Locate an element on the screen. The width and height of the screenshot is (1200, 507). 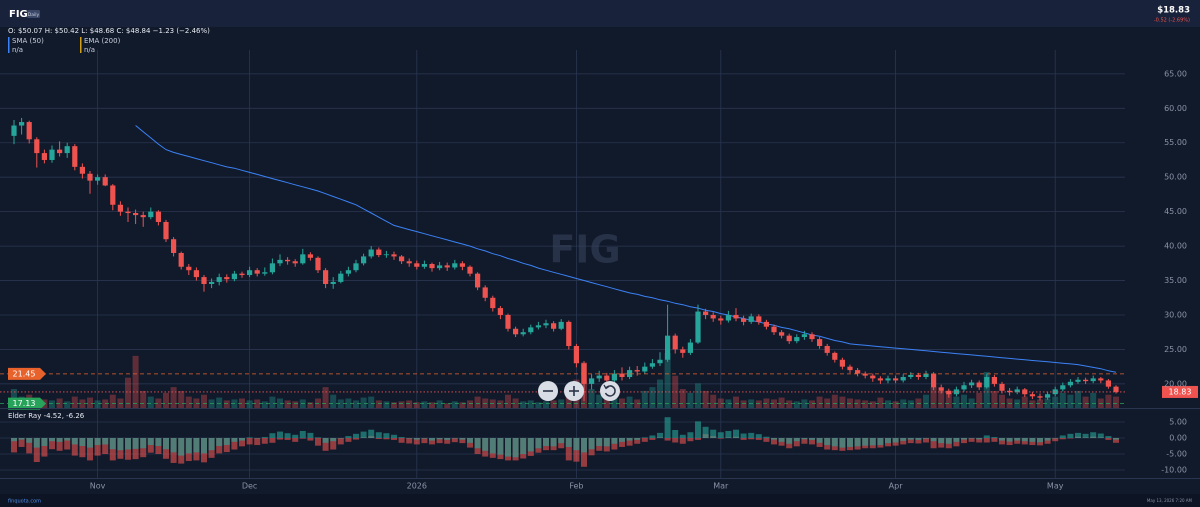
x-tick-label: Nov is located at coordinates (98, 486).